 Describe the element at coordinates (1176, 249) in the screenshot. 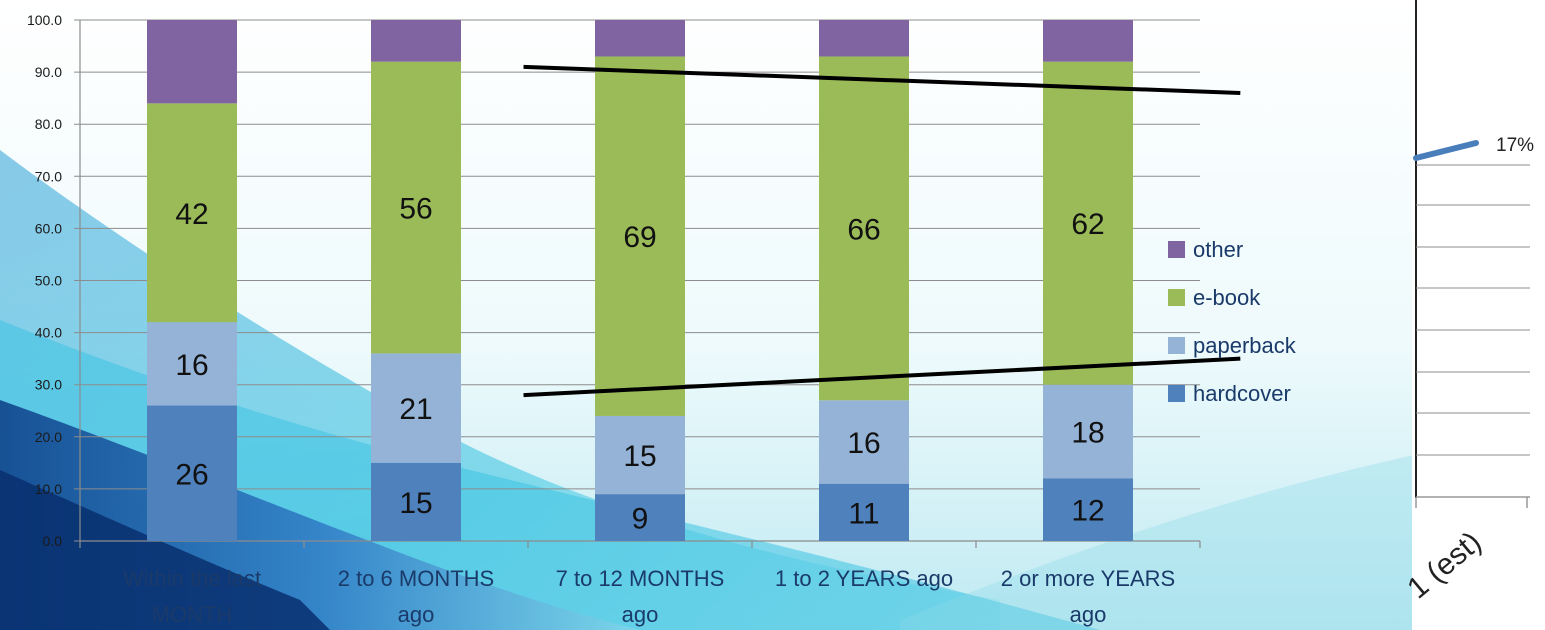

I see `legend-swatch-other` at that location.